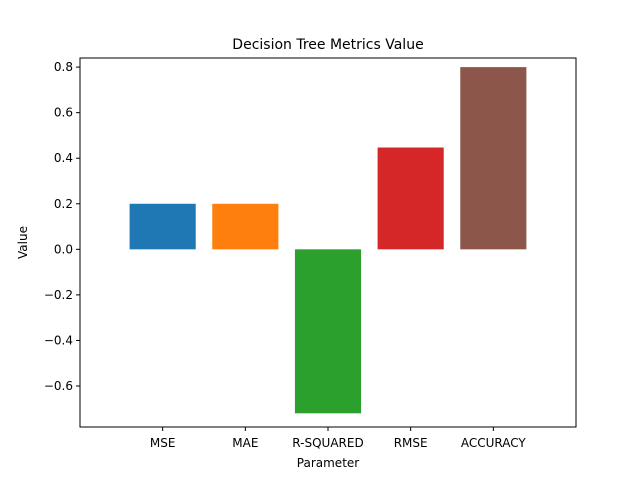 The width and height of the screenshot is (640, 480). What do you see at coordinates (58, 295) in the screenshot?
I see `y-tick-label: −0.2` at bounding box center [58, 295].